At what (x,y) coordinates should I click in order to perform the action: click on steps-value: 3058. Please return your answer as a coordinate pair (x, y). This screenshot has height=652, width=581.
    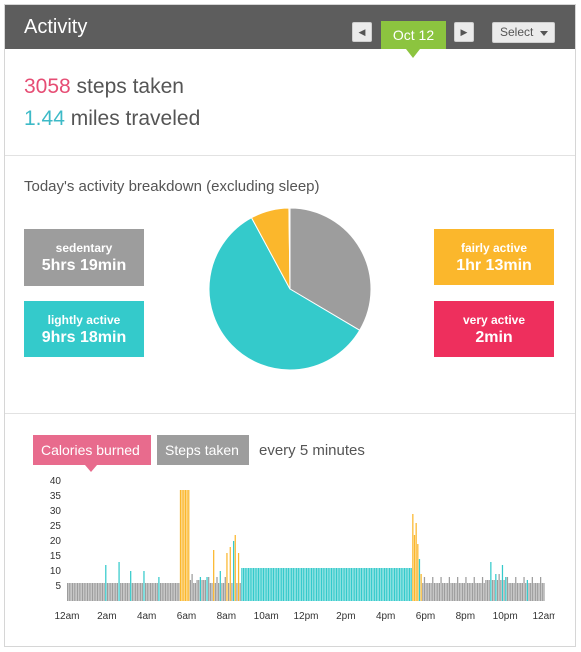
    Looking at the image, I should click on (47, 86).